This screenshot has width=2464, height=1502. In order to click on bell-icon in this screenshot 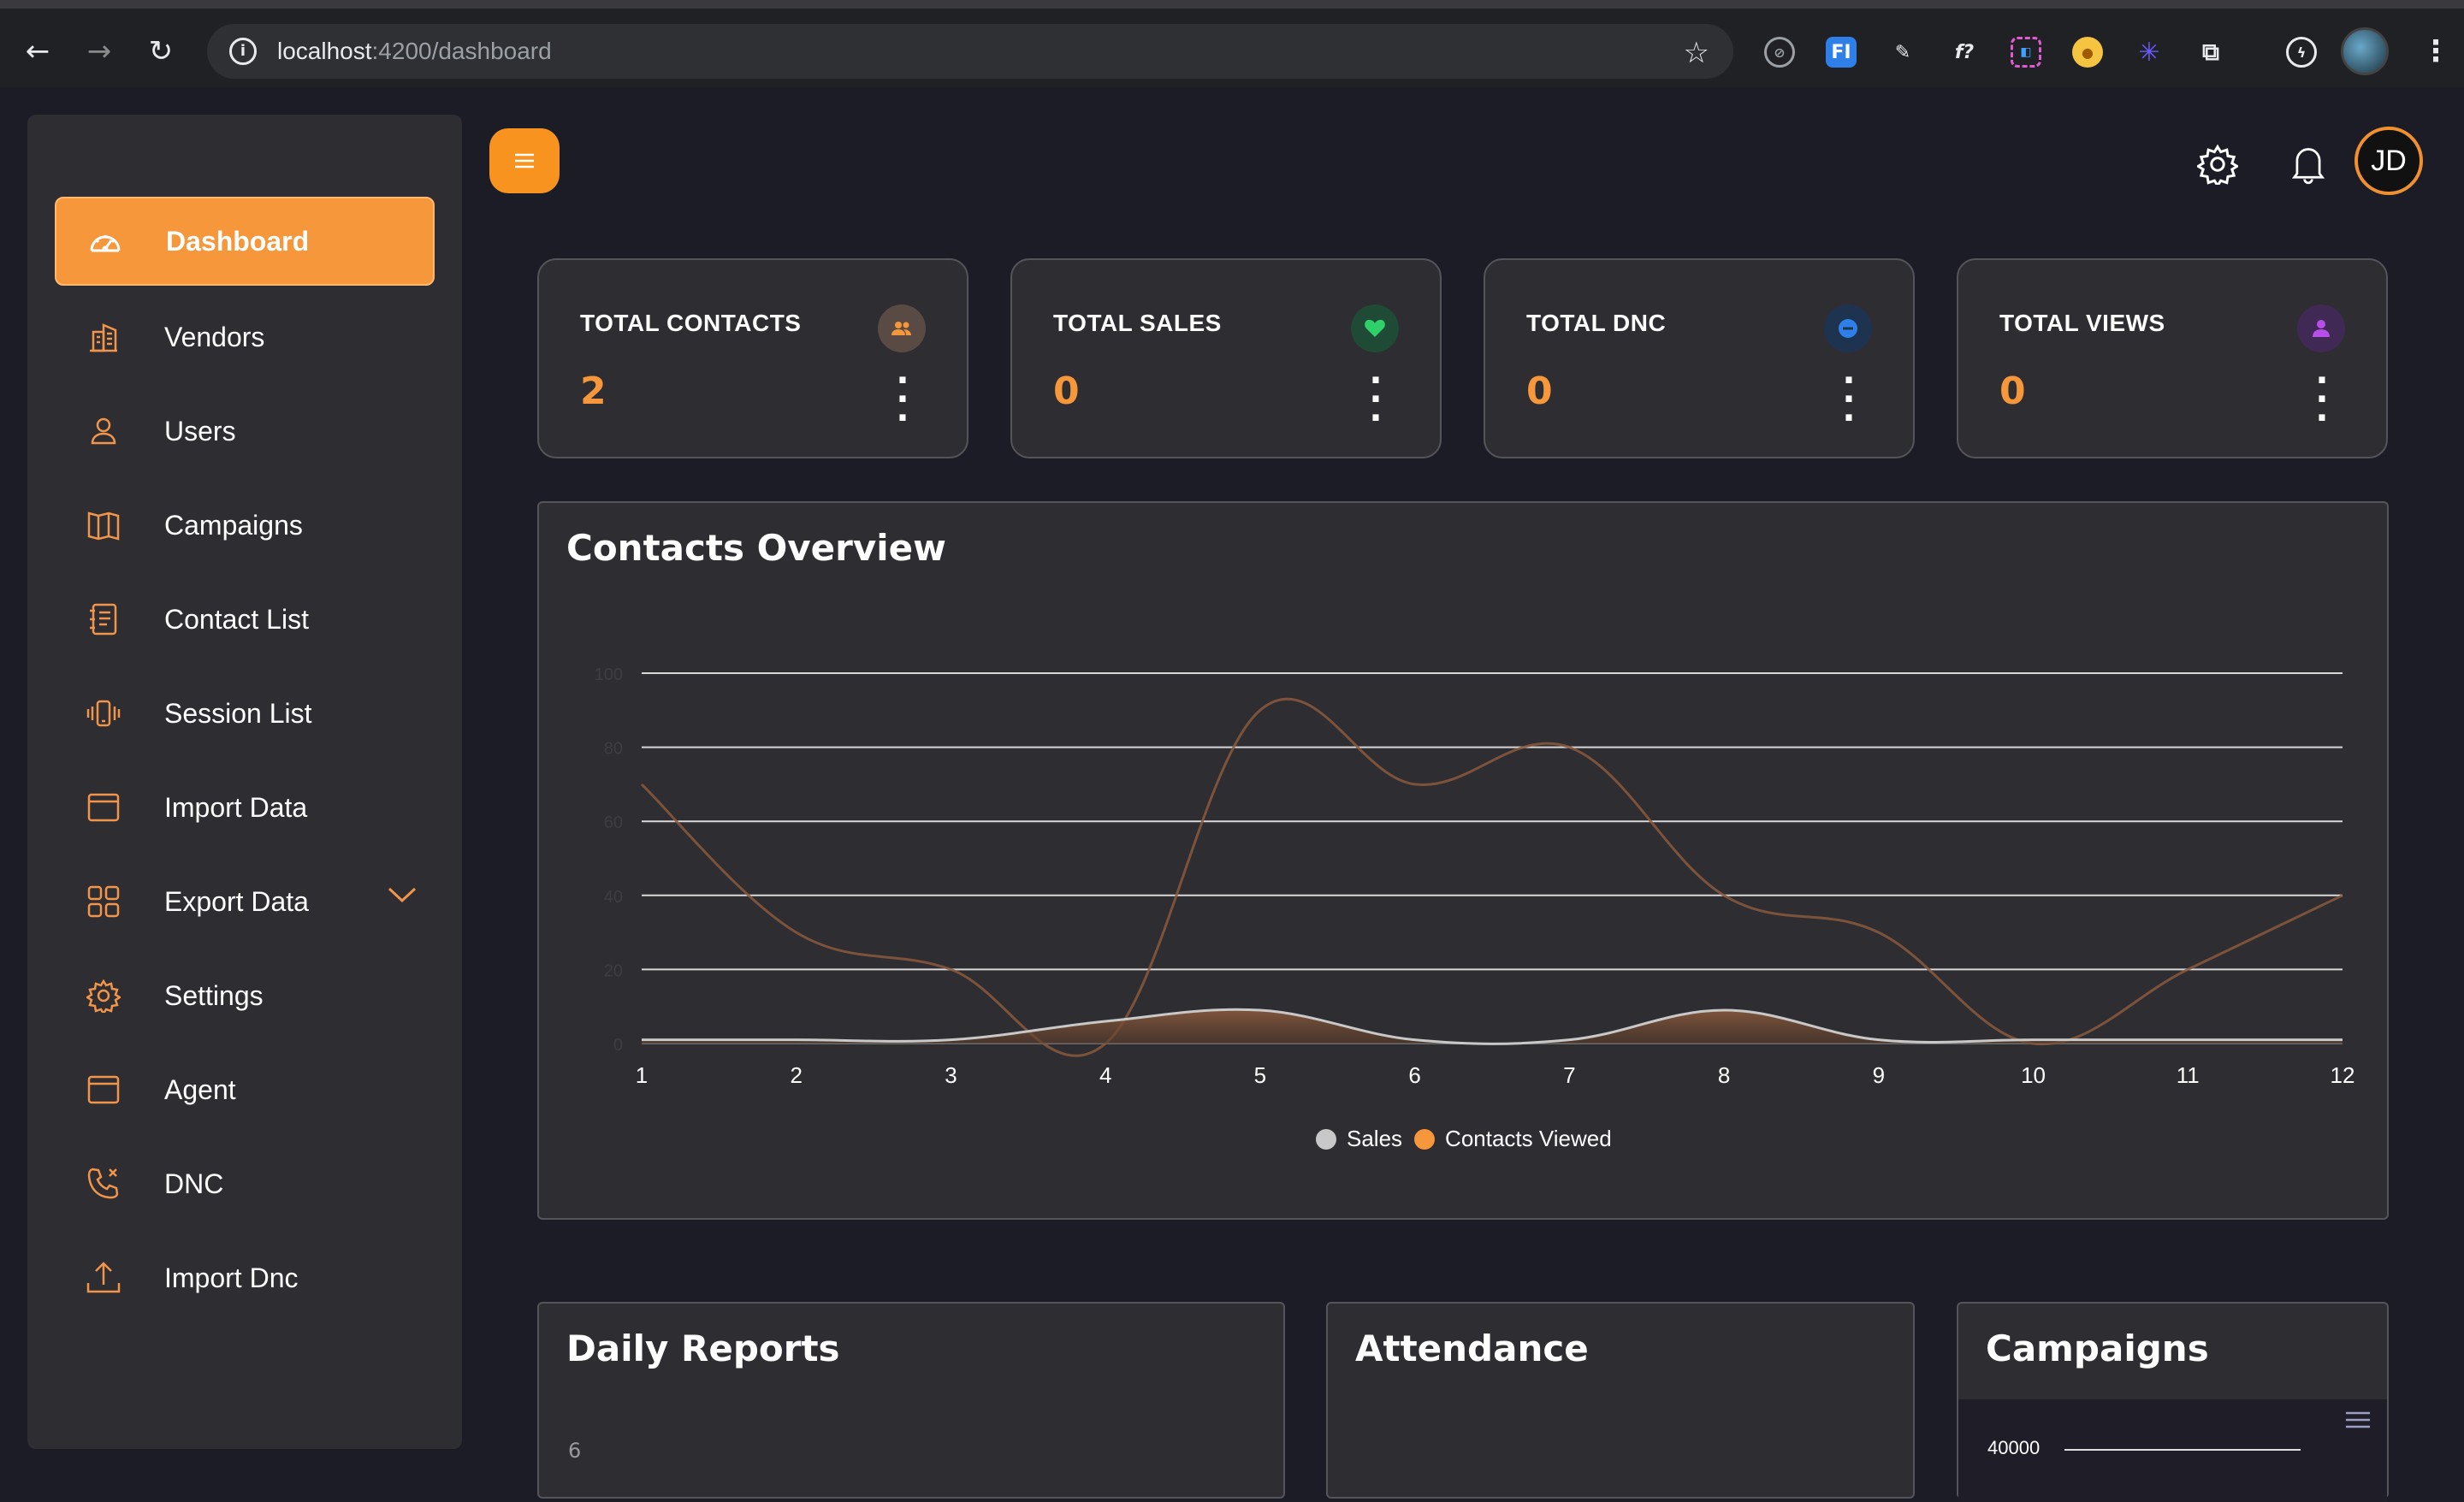, I will do `click(2310, 164)`.